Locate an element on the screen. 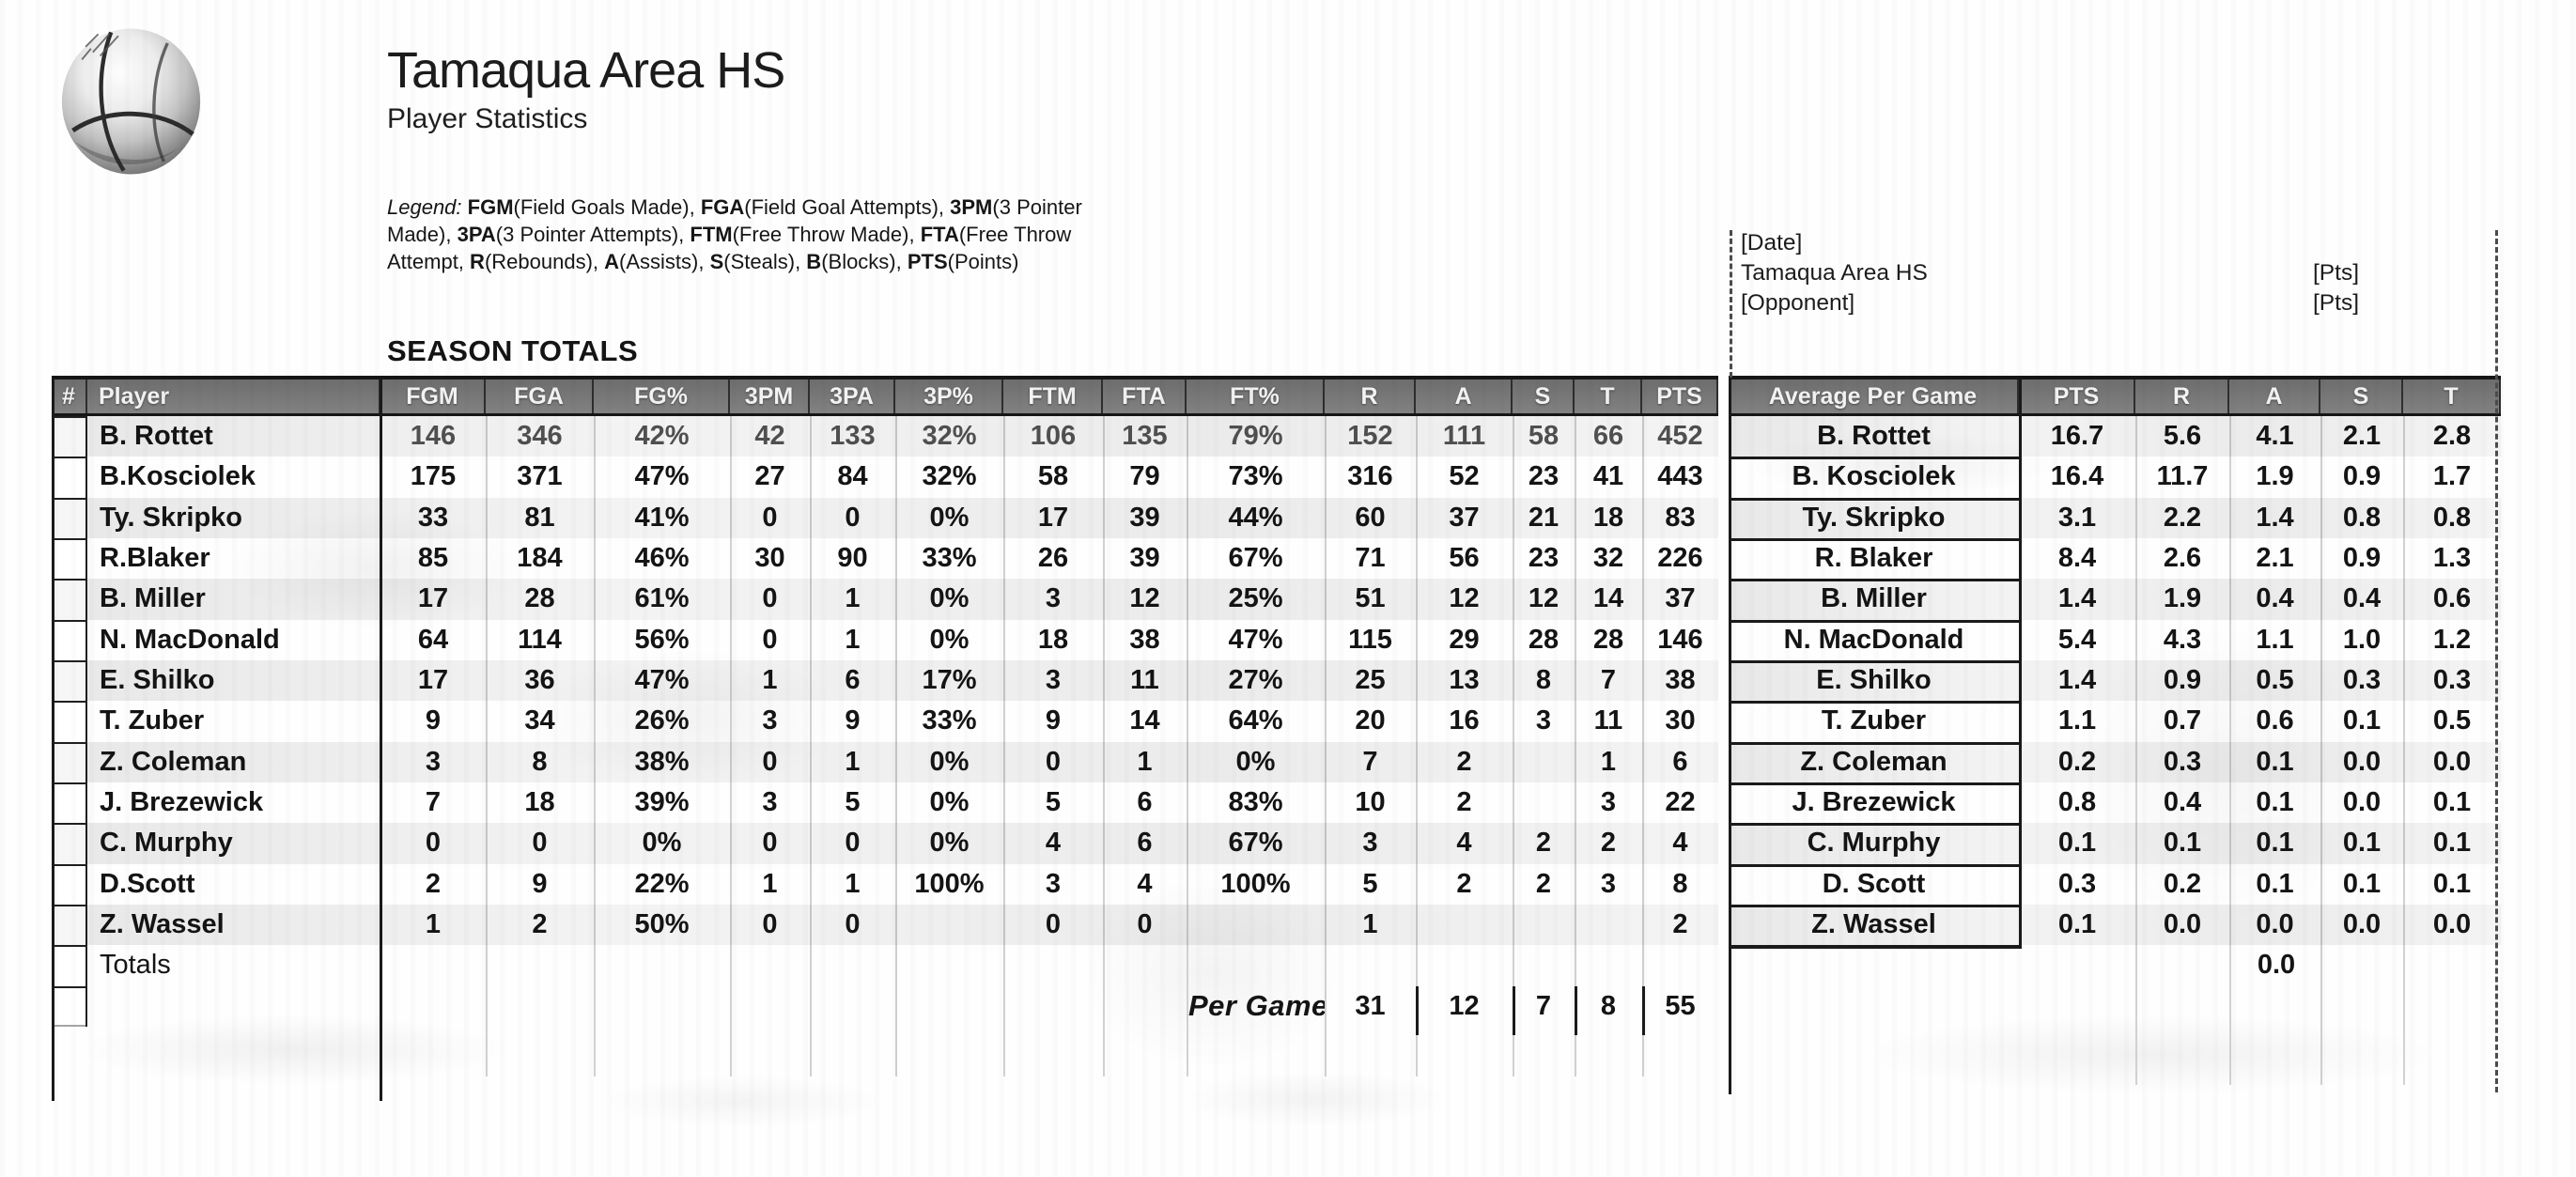 The width and height of the screenshot is (2576, 1177). stat-cell: 61% is located at coordinates (662, 599).